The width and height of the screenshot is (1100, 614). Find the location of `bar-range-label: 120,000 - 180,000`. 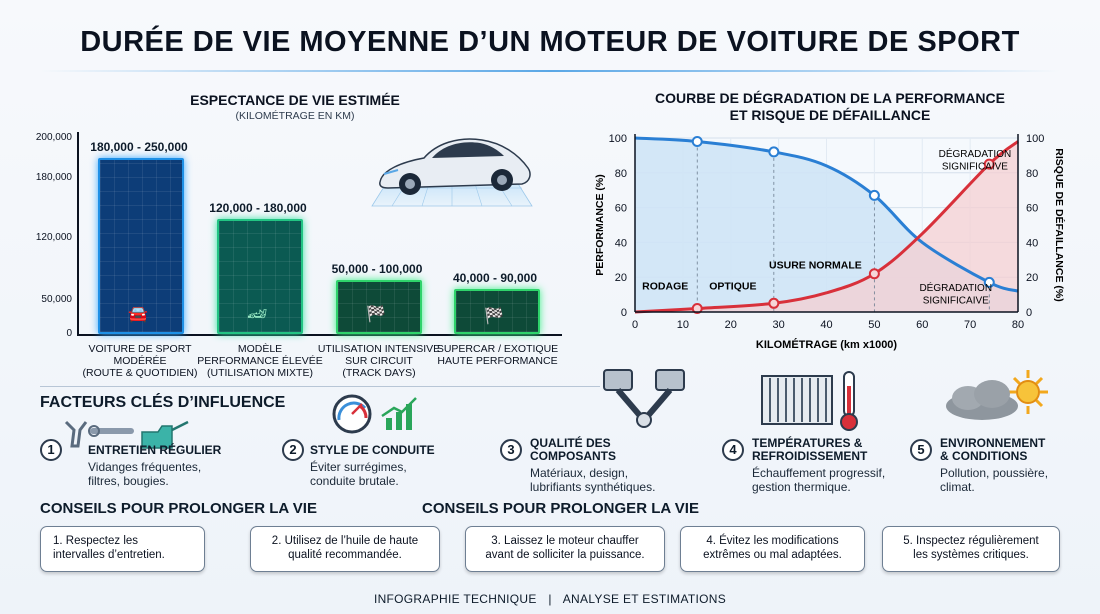

bar-range-label: 120,000 - 180,000 is located at coordinates (258, 208).